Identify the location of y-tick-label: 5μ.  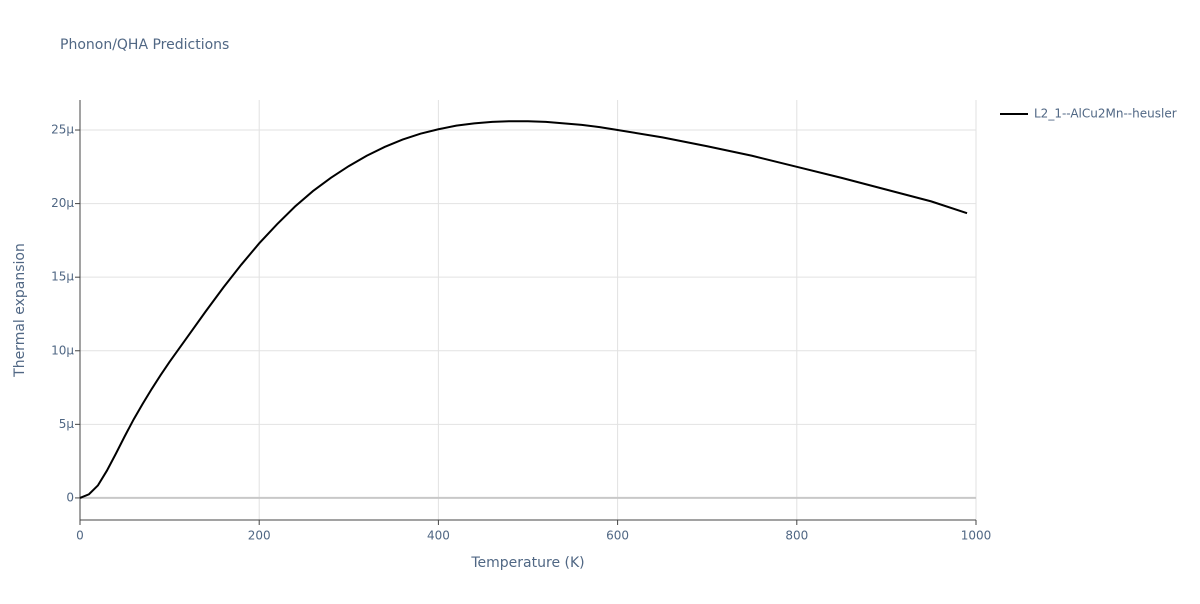
(67, 424).